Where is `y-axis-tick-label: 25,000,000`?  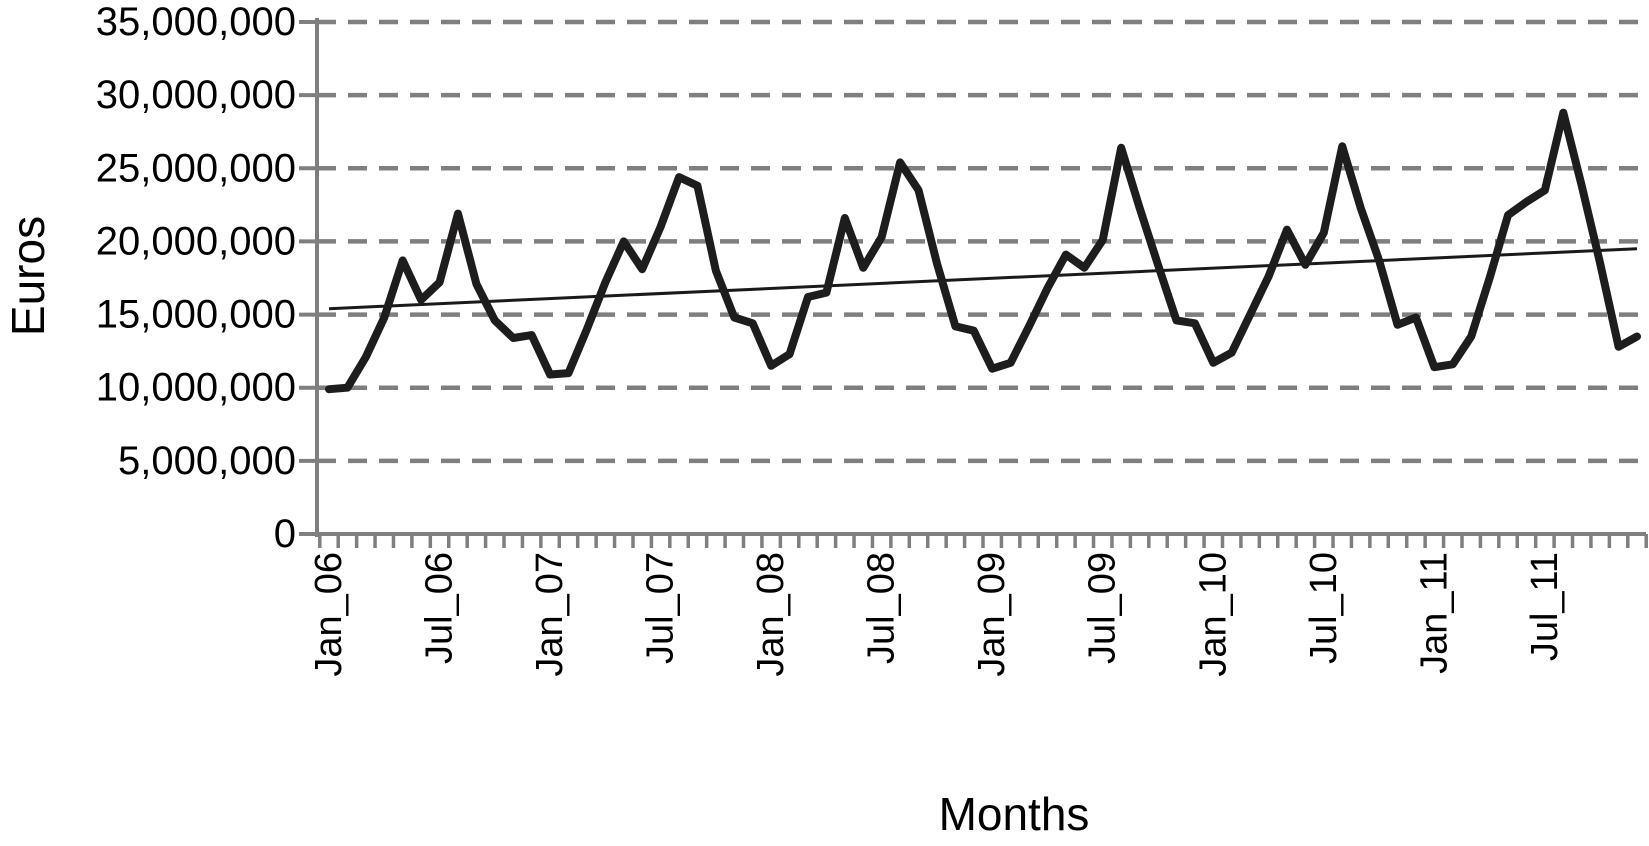
y-axis-tick-label: 25,000,000 is located at coordinates (196, 168).